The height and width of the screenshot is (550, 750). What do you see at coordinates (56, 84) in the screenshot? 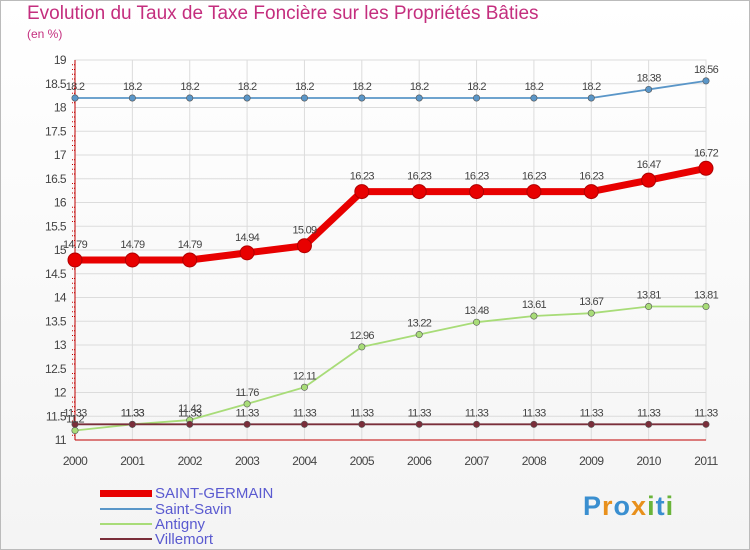
I see `y-tick-label: 18.5` at bounding box center [56, 84].